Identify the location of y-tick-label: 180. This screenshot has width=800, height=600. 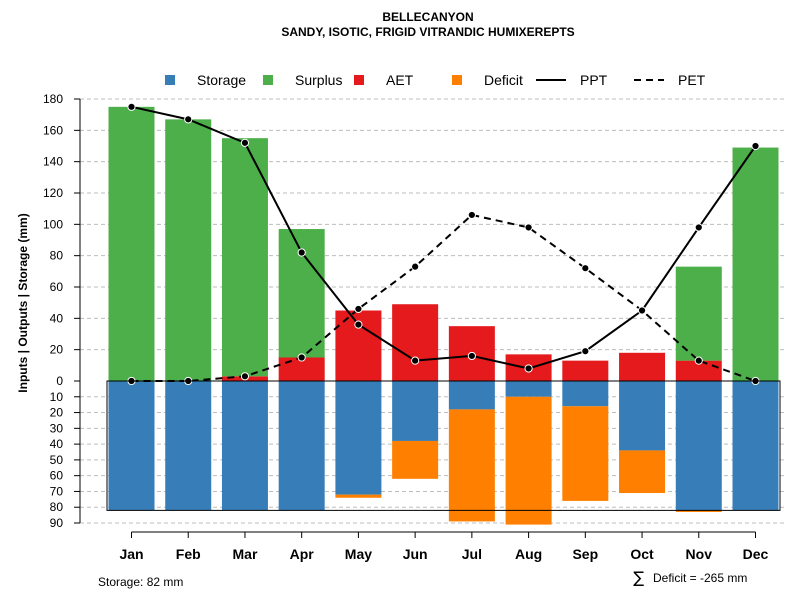
(53, 99).